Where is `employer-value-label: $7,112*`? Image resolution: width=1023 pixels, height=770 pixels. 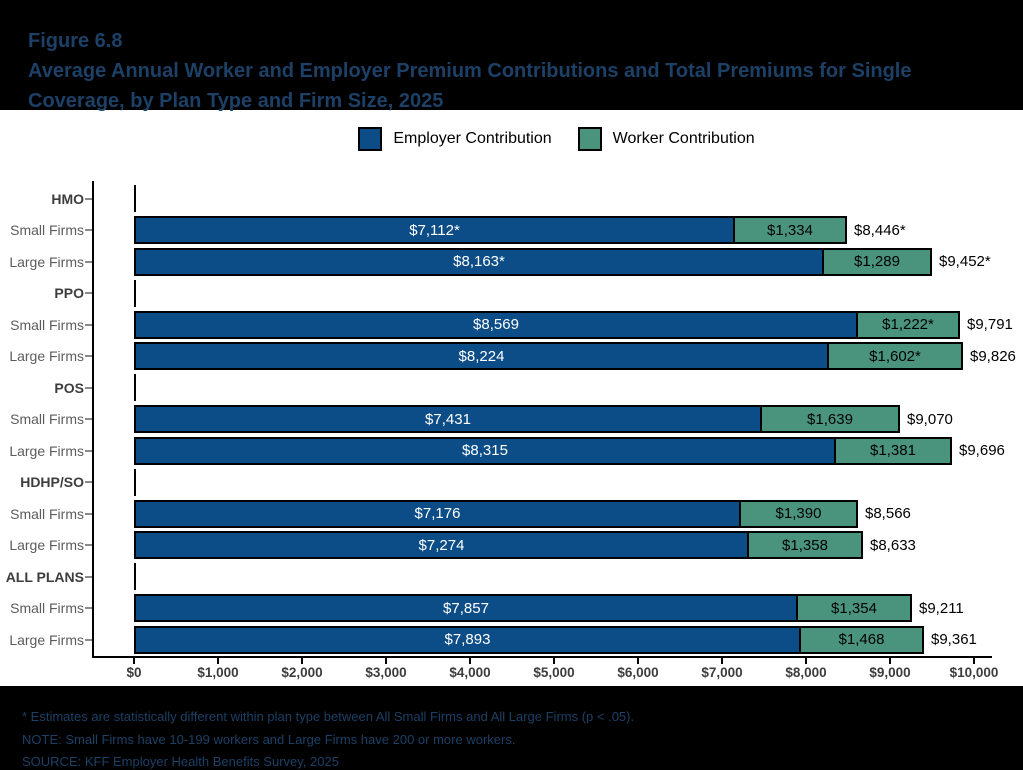 employer-value-label: $7,112* is located at coordinates (434, 230).